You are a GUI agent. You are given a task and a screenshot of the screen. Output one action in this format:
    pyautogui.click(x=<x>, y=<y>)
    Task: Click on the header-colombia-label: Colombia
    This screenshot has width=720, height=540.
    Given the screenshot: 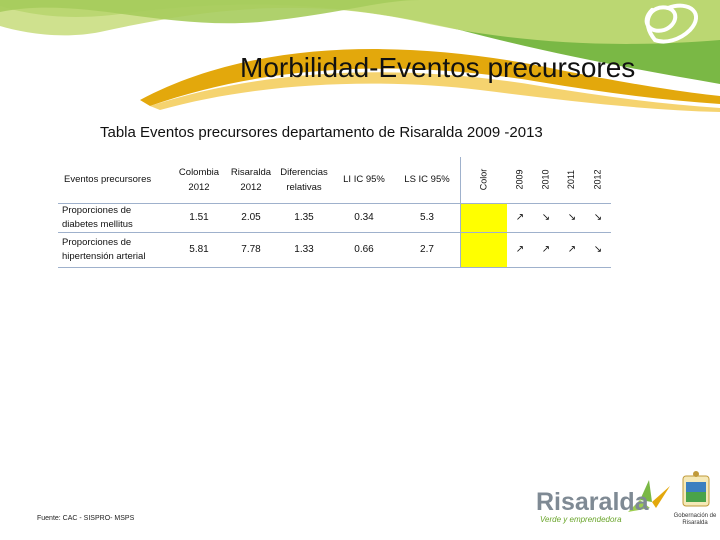 What is the action you would take?
    pyautogui.click(x=199, y=172)
    